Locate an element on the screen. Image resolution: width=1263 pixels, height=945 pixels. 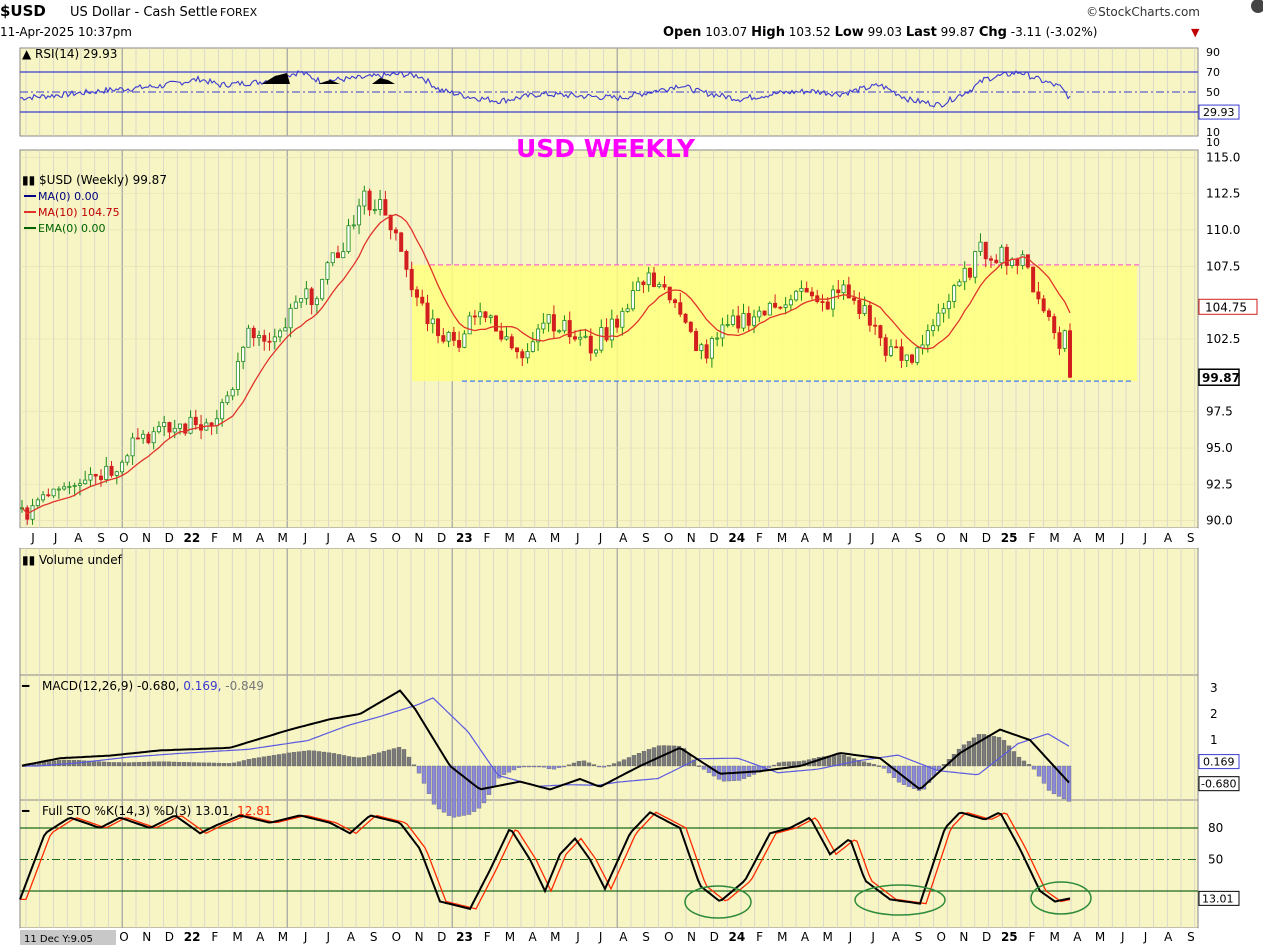
date-time: 11-Apr-2025 10:37pm is located at coordinates (66, 32).